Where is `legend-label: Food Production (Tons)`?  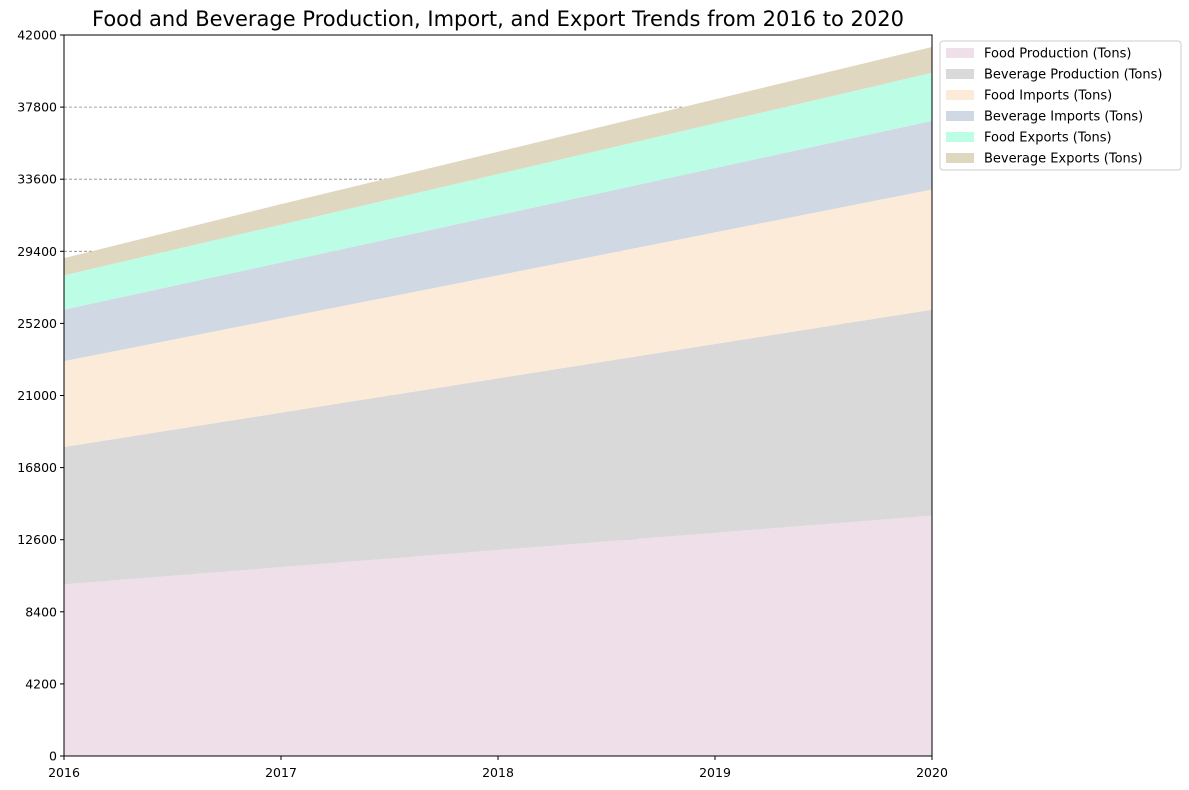 legend-label: Food Production (Tons) is located at coordinates (1057, 54).